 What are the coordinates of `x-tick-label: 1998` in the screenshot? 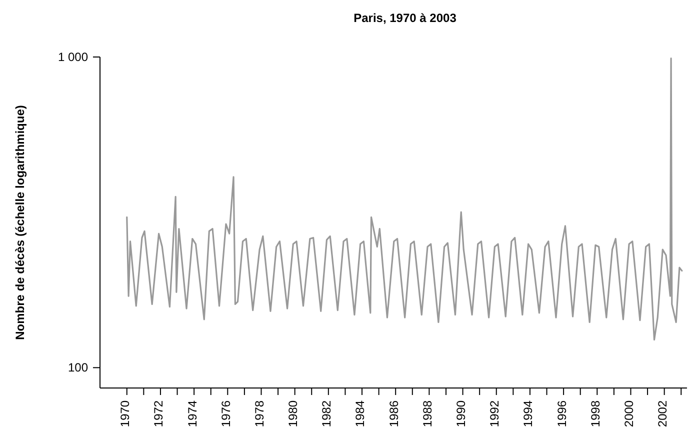 It's located at (595, 414).